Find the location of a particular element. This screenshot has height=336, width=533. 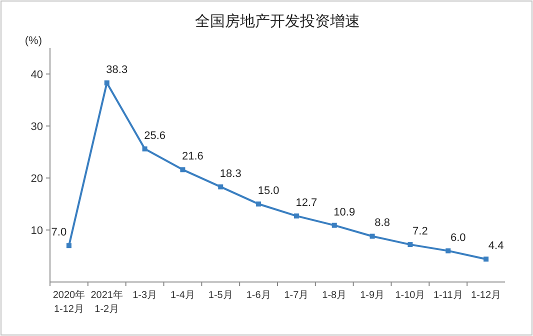

x-tick-label: 1-5月 is located at coordinates (220, 295).